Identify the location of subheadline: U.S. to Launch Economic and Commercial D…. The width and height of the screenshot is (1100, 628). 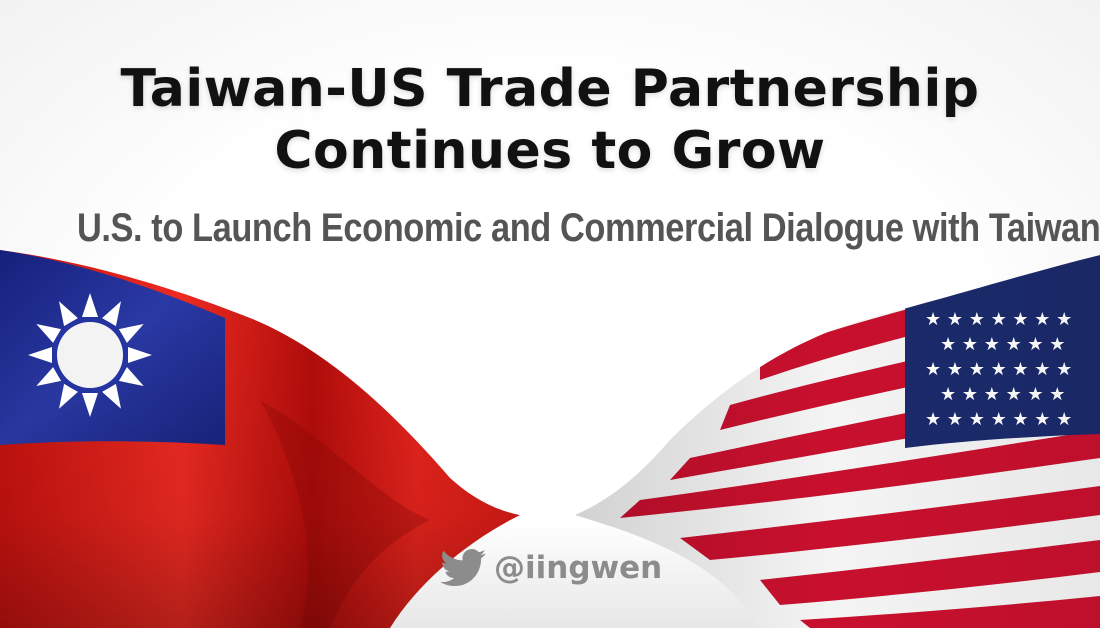
(588, 228).